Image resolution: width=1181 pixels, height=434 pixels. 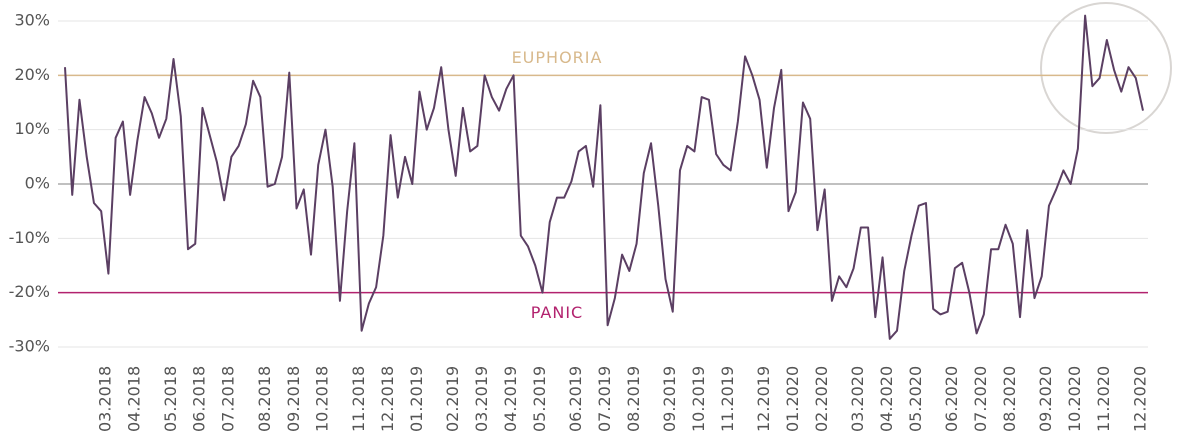 I want to click on x-tick-label: 01.2020, so click(x=792, y=399).